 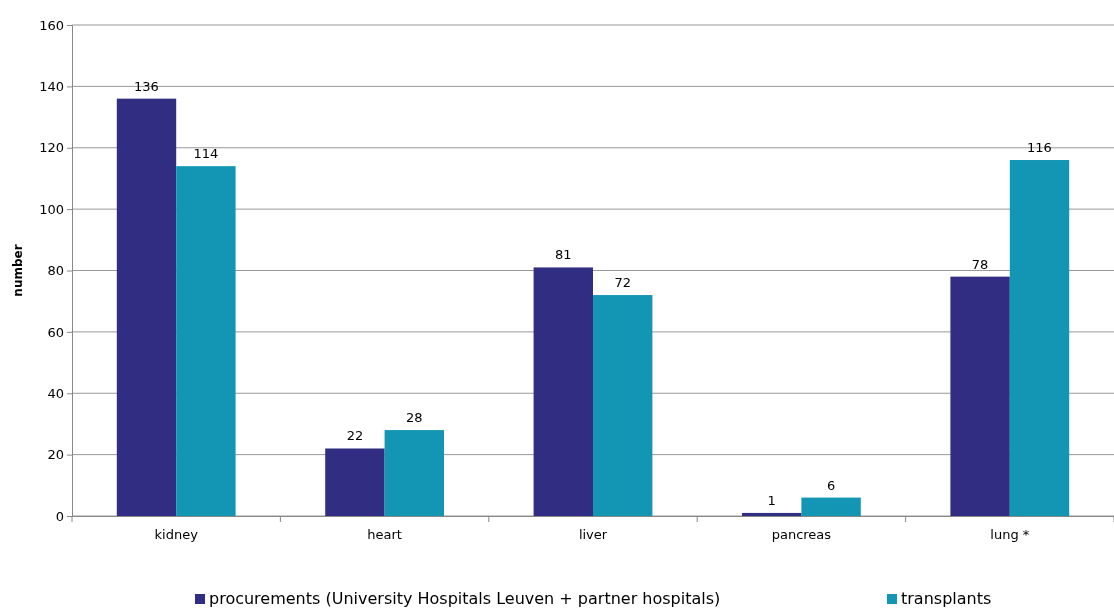 I want to click on y-tick-label: 60, so click(x=55, y=332).